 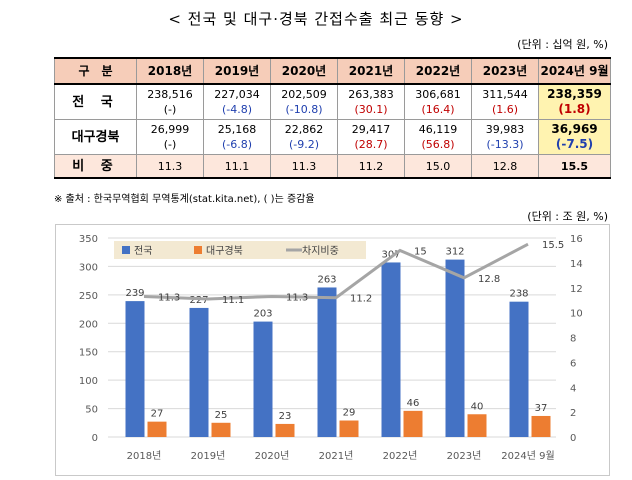 What do you see at coordinates (371, 137) in the screenshot?
I see `table-cell: 29,417 (28.7)` at bounding box center [371, 137].